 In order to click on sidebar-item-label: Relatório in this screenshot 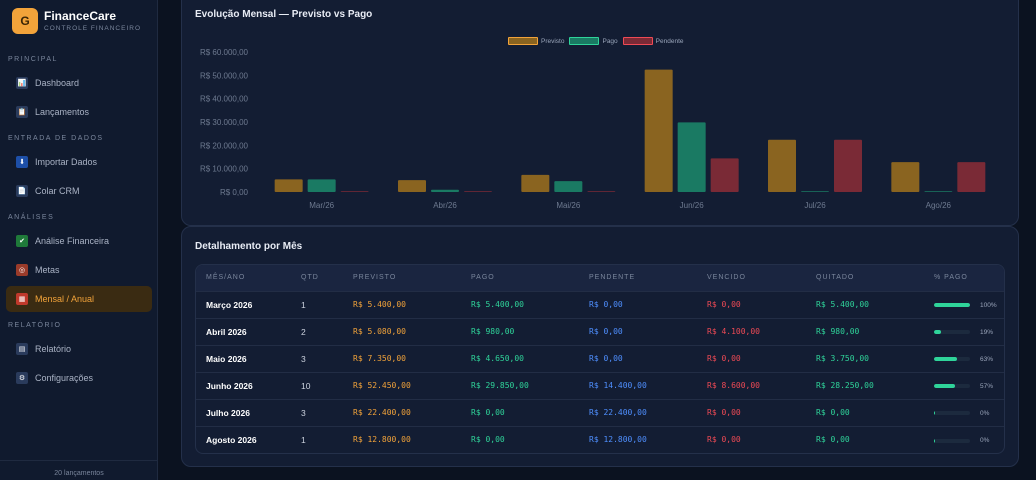, I will do `click(53, 349)`.